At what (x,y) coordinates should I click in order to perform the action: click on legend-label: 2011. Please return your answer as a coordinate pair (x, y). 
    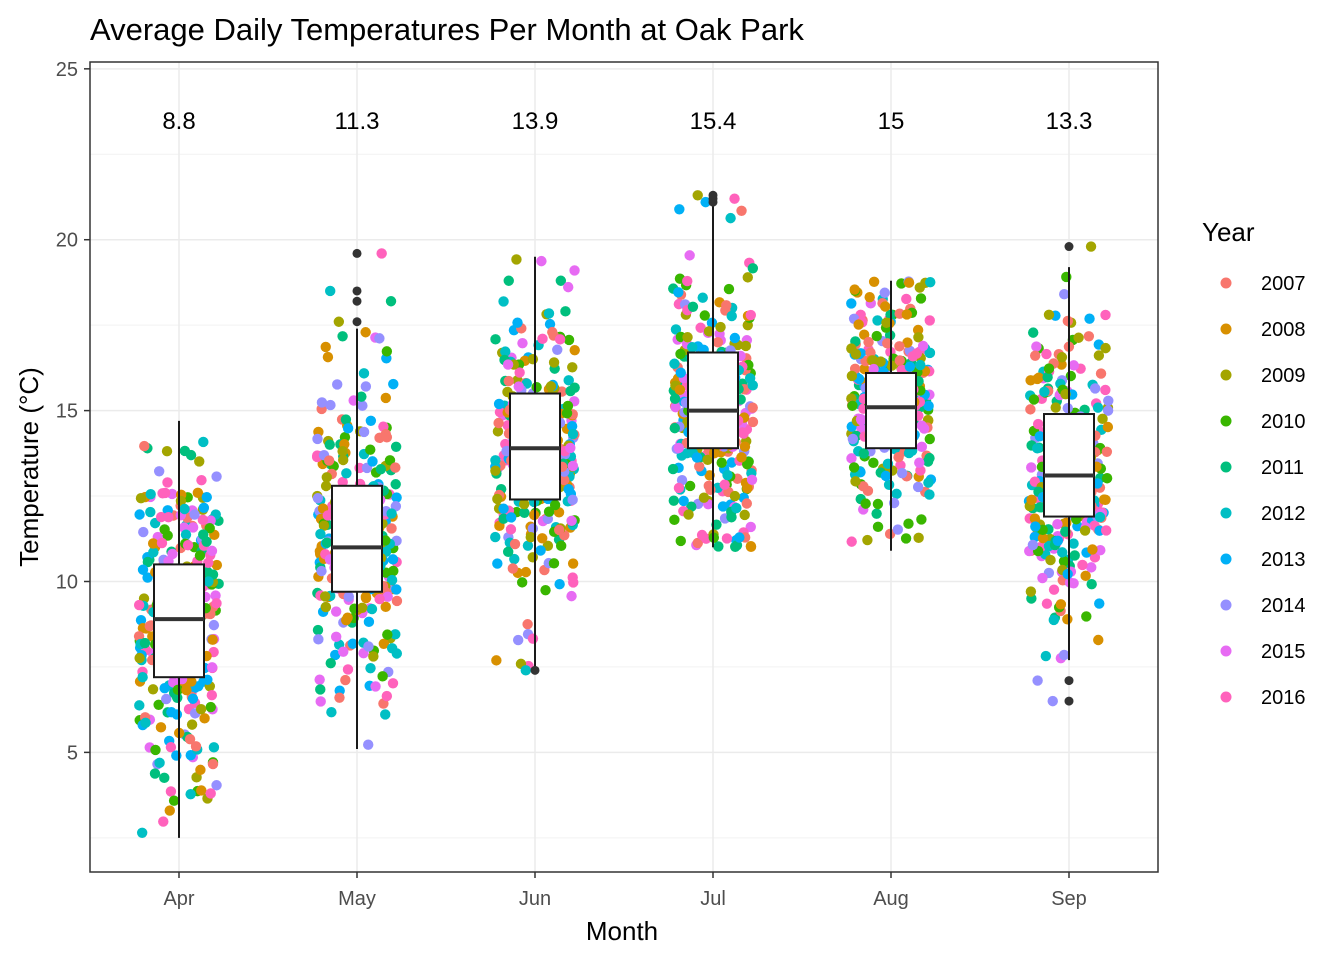
    Looking at the image, I should click on (1282, 468).